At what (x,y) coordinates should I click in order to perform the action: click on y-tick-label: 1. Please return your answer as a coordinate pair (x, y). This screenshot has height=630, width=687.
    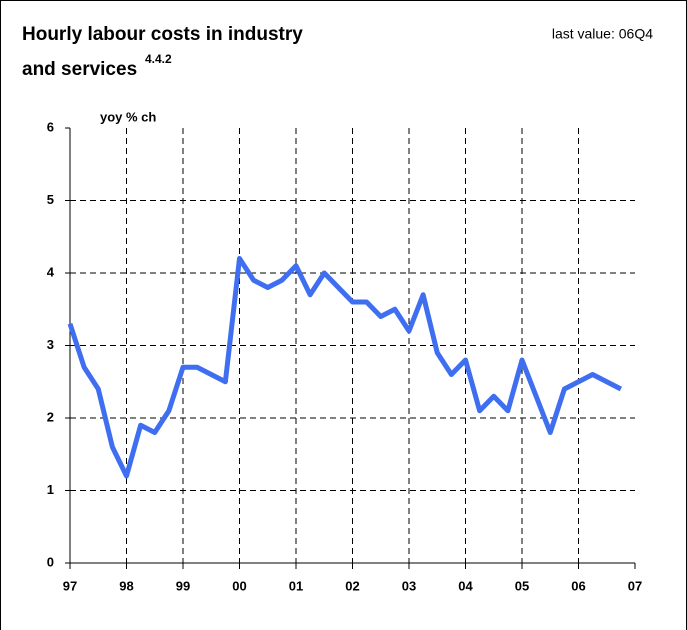
    Looking at the image, I should click on (50, 489).